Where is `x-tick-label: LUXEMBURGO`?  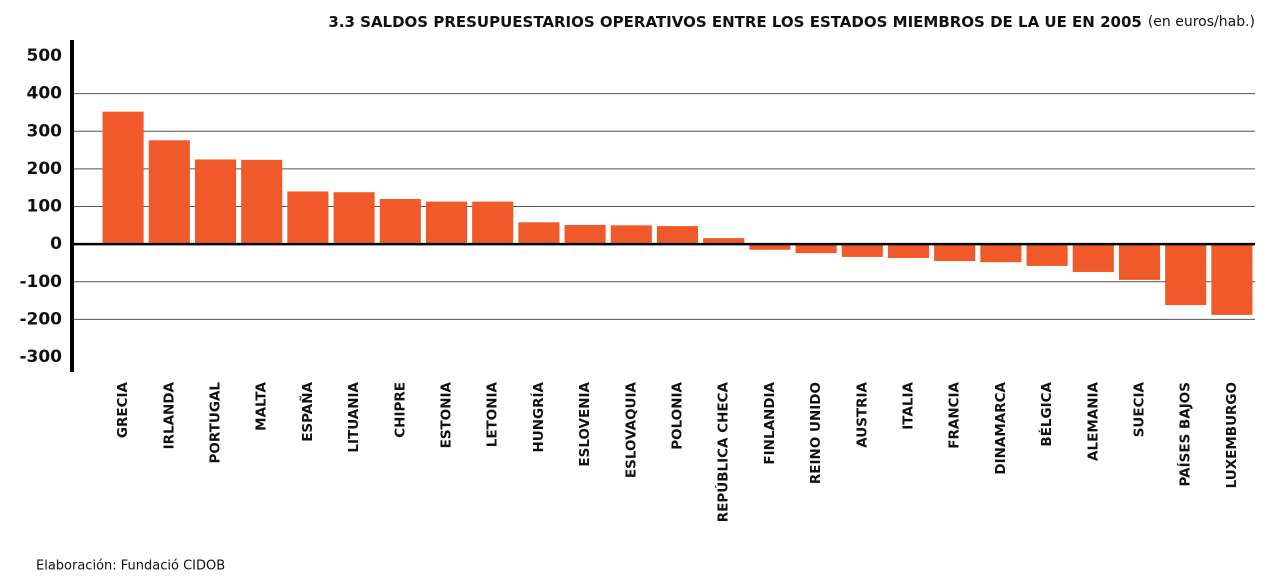 x-tick-label: LUXEMBURGO is located at coordinates (1232, 435).